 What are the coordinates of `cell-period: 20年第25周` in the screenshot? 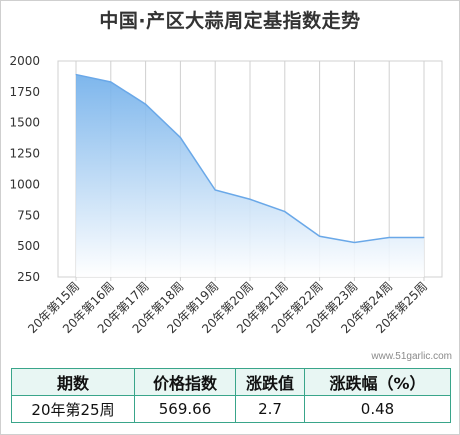 It's located at (73, 409).